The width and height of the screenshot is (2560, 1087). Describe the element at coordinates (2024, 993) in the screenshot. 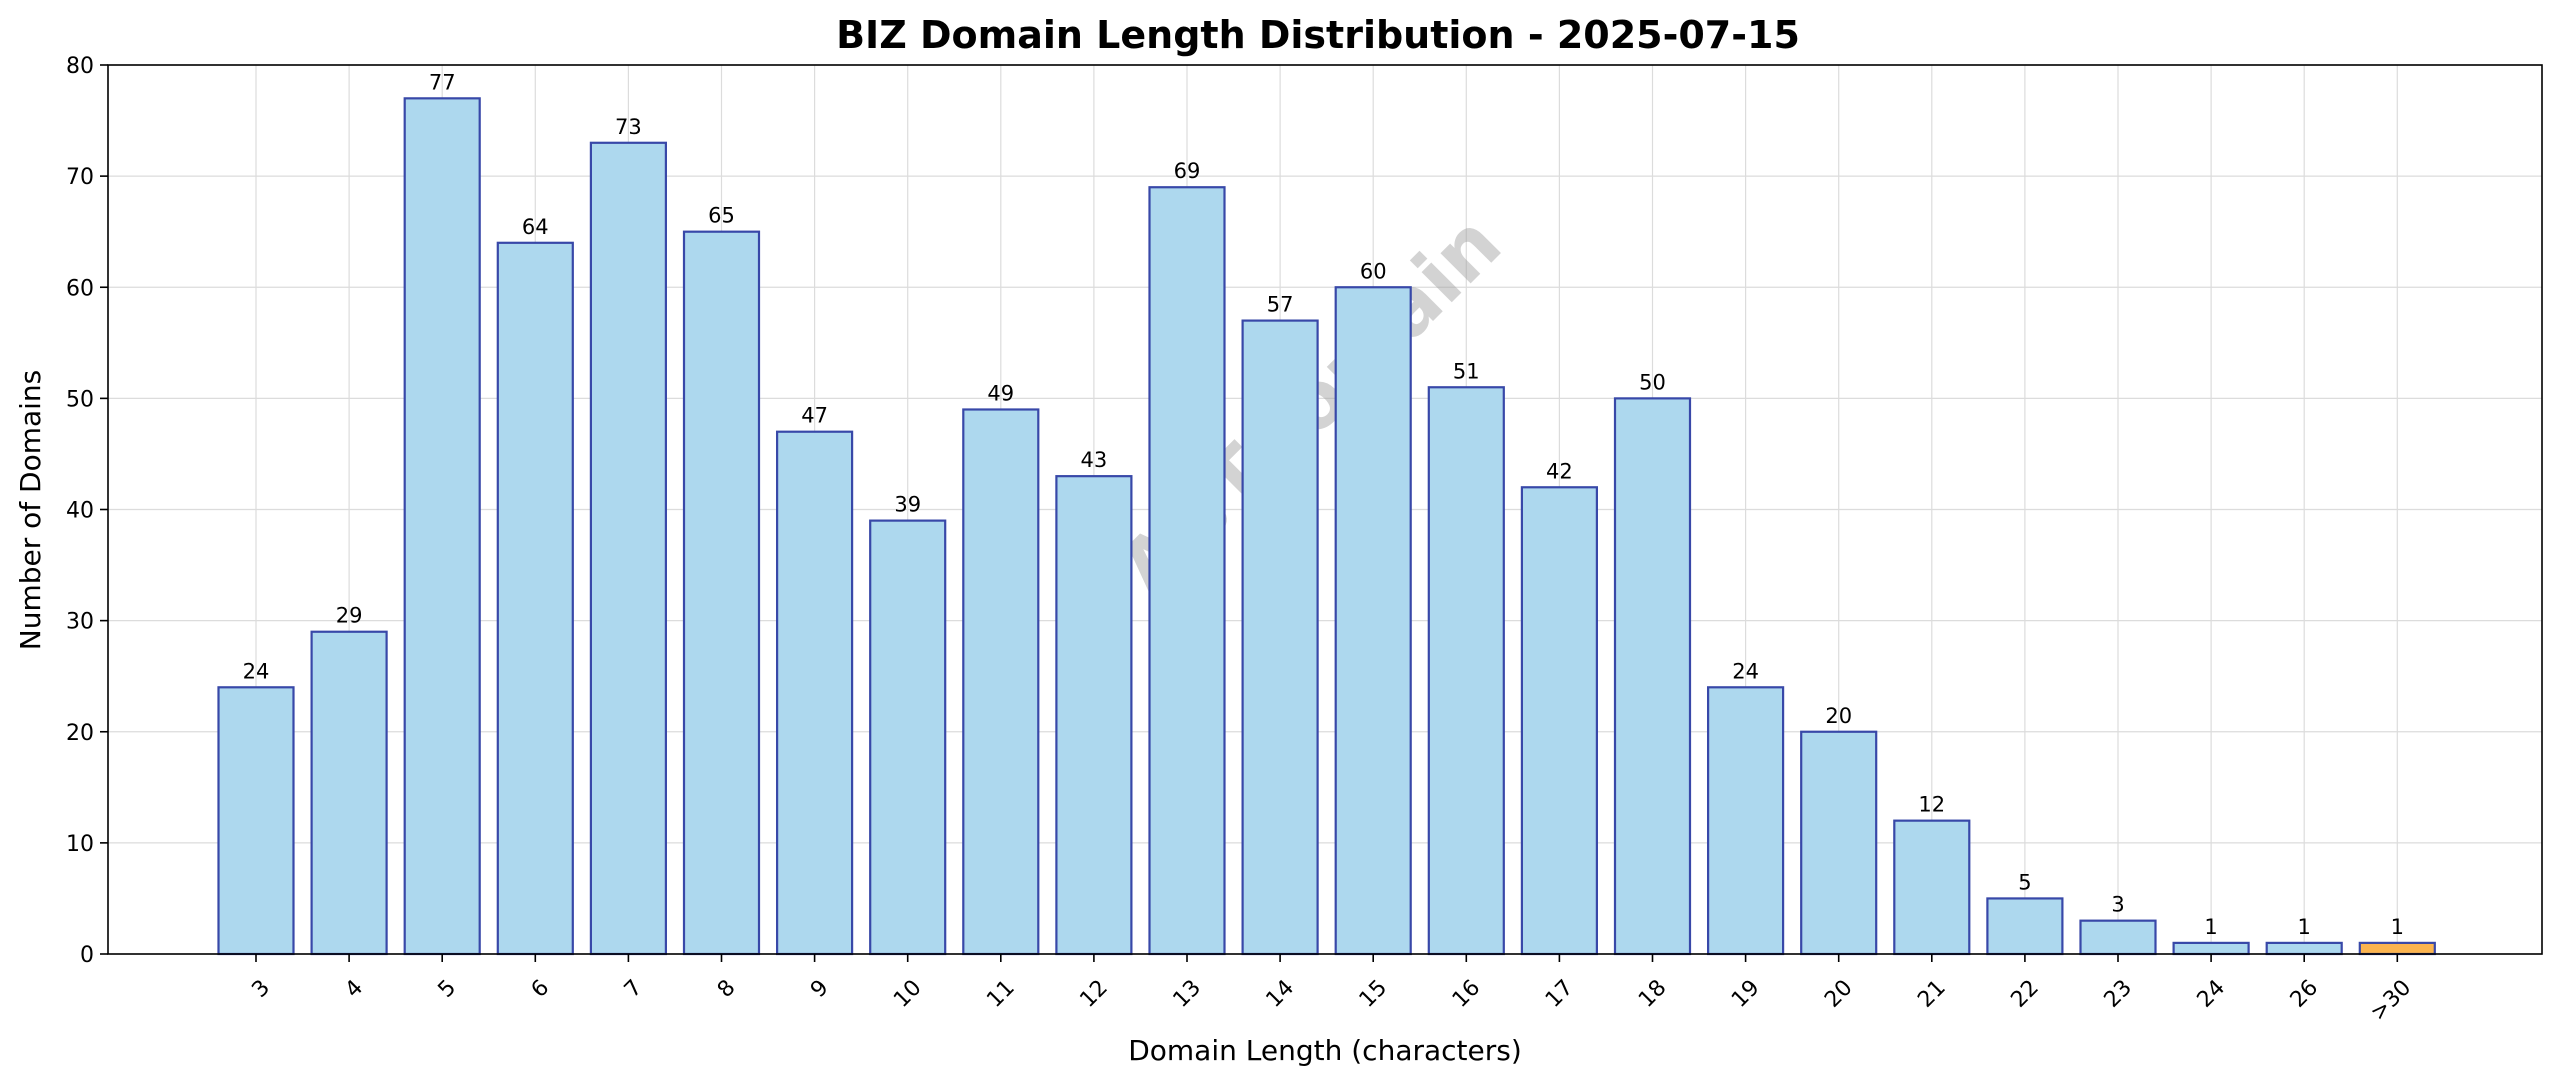

I see `x-tick-label: 22` at that location.